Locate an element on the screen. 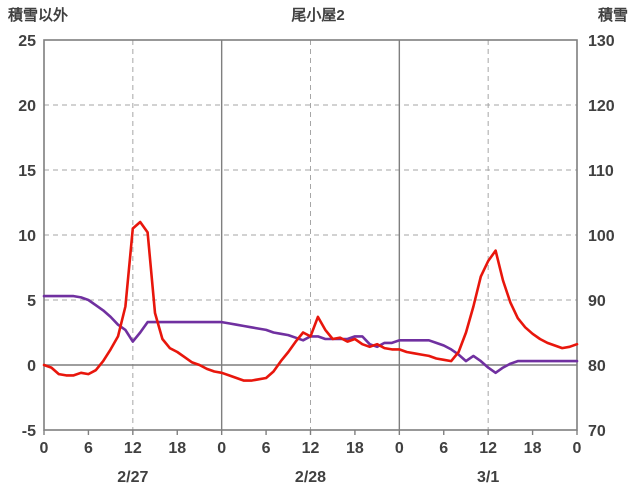  left-axis-tick-label: 5 is located at coordinates (31, 301).